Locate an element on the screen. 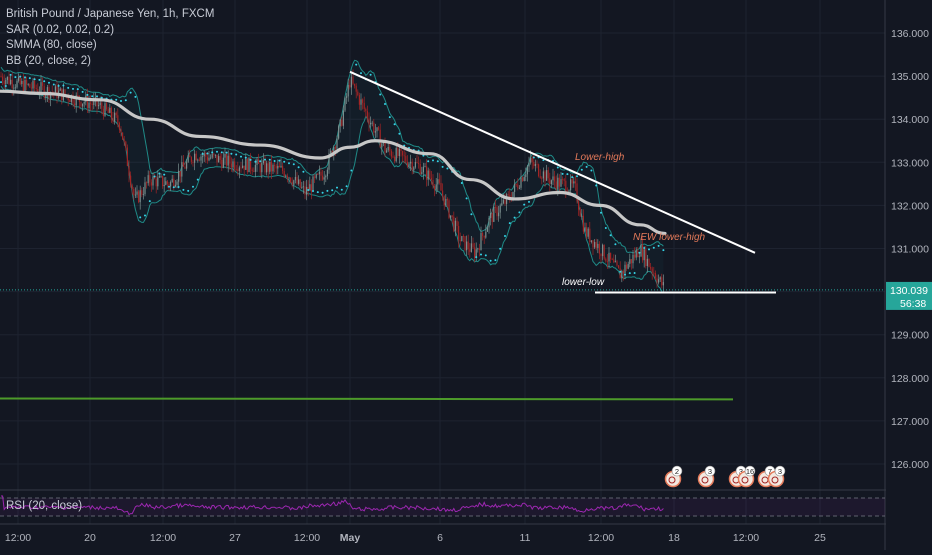  time-tick-label: 27 is located at coordinates (235, 538).